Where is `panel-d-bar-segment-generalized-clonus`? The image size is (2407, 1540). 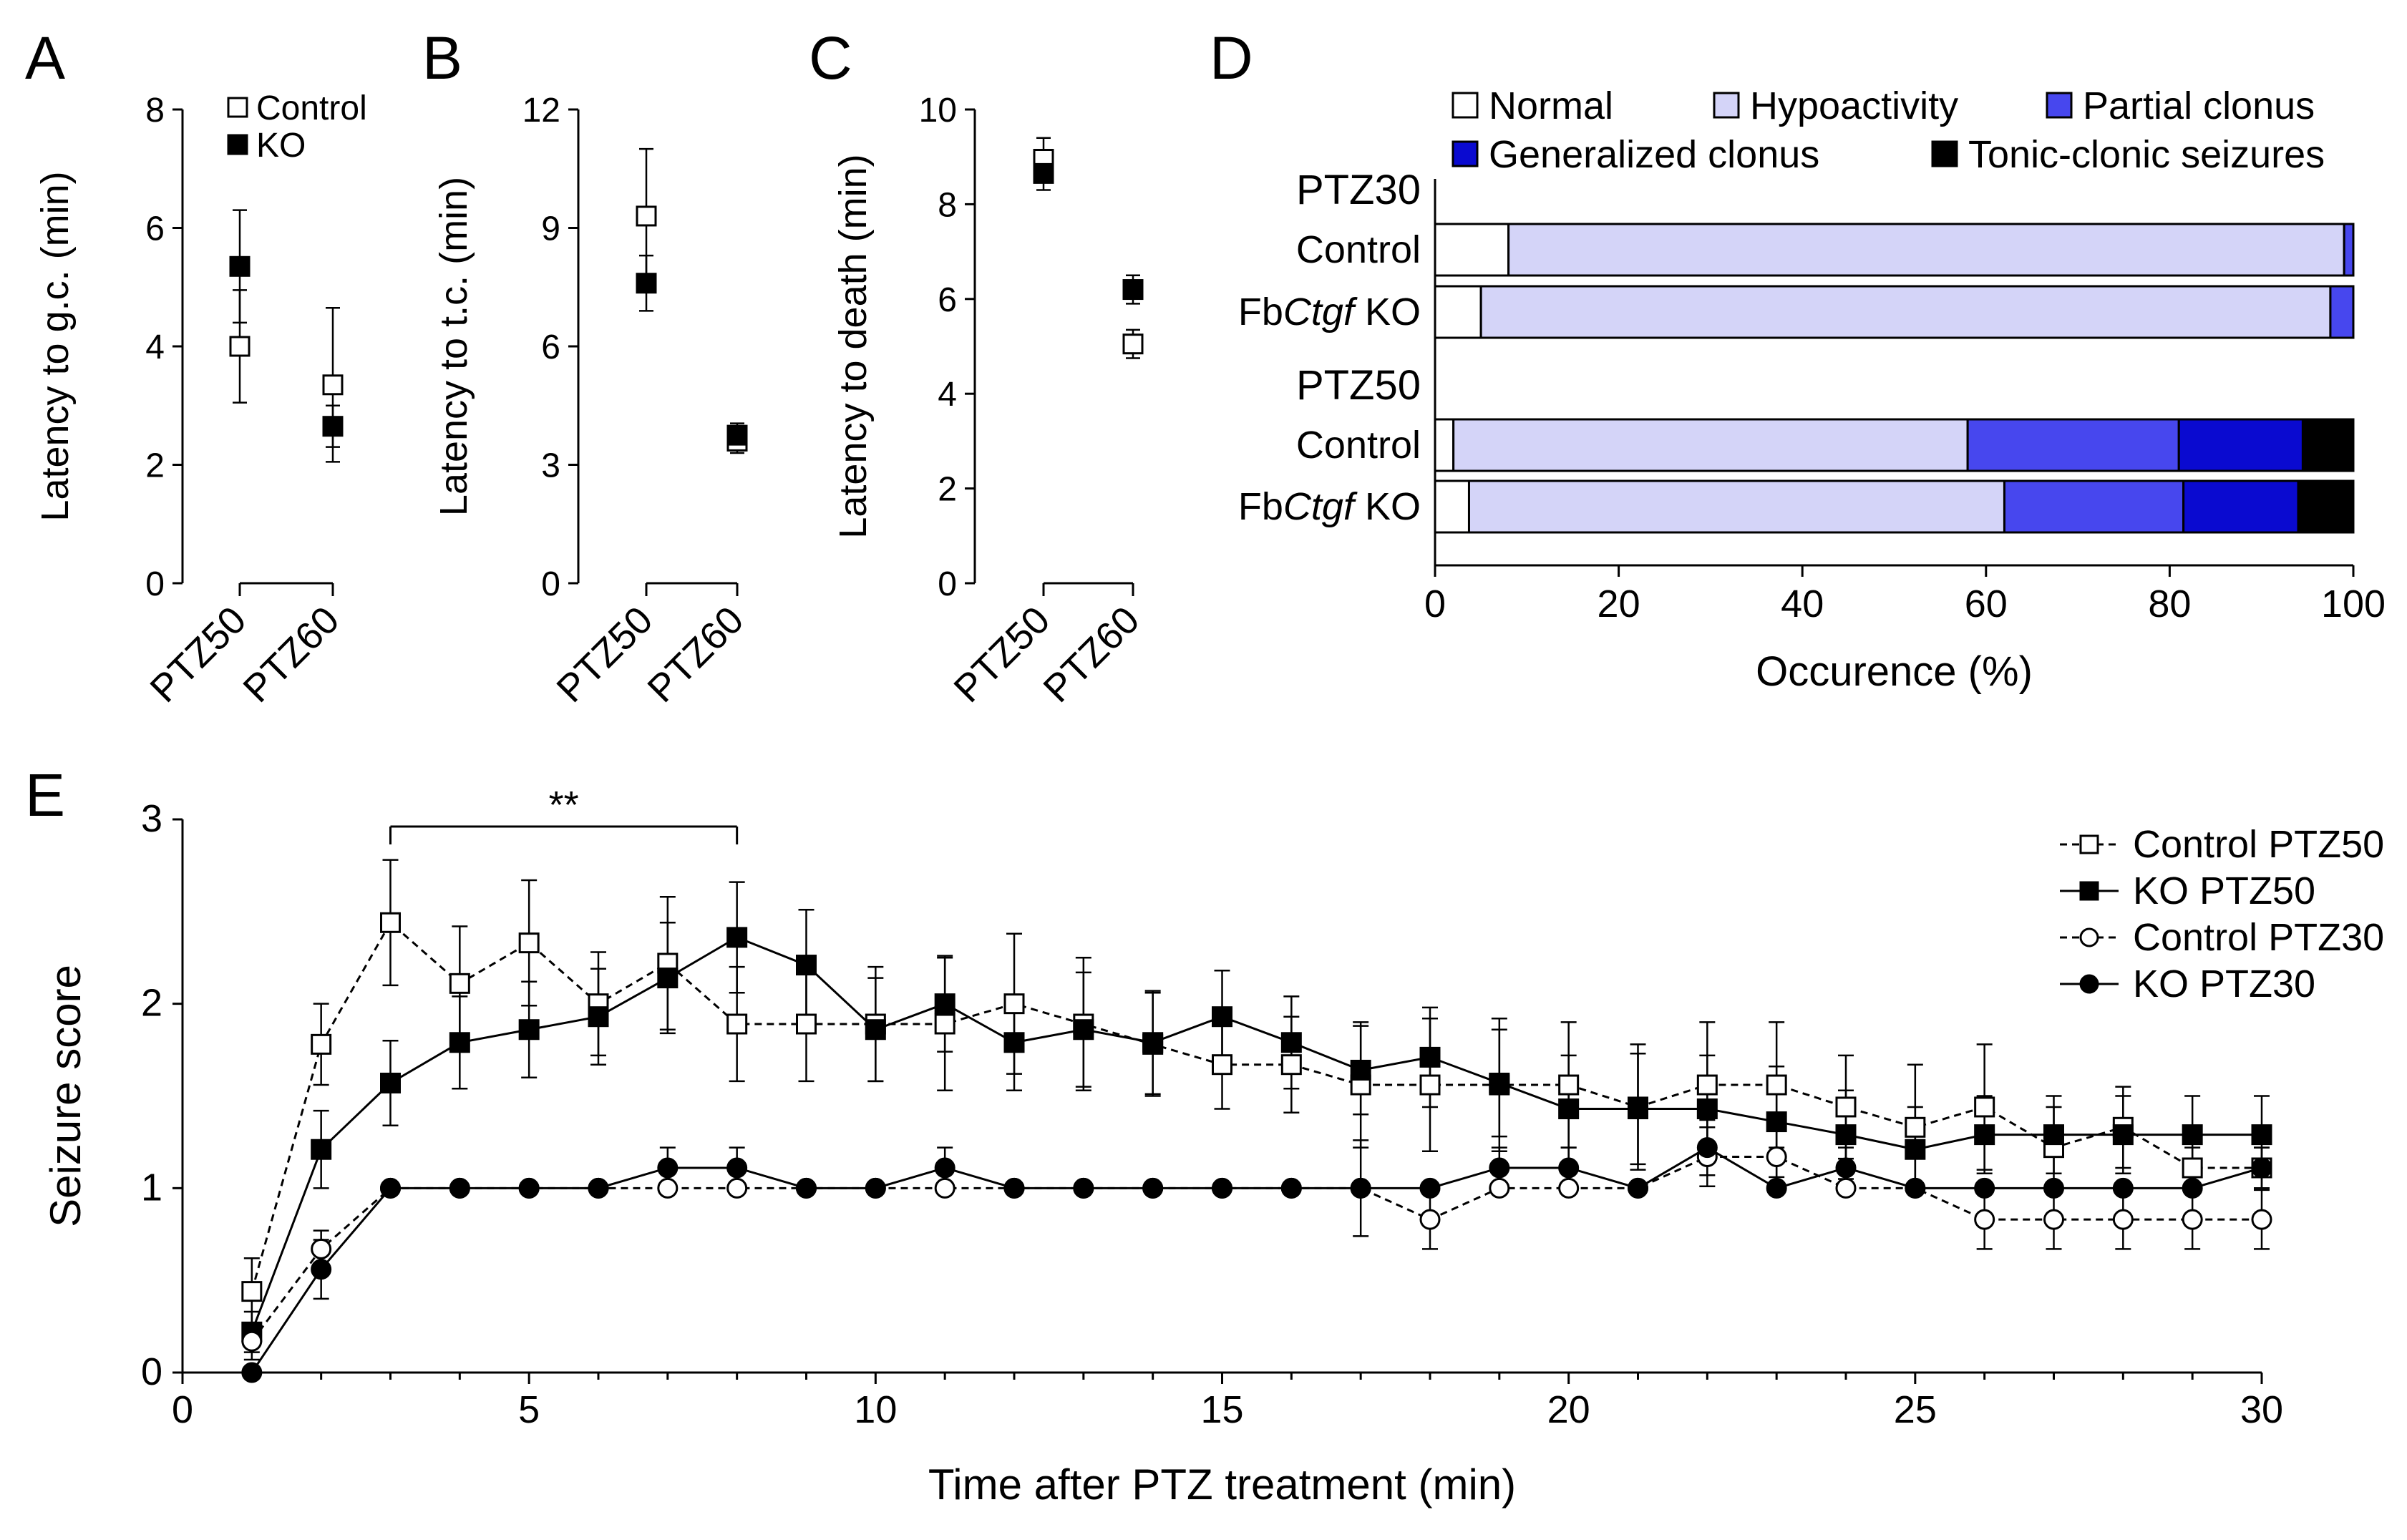 panel-d-bar-segment-generalized-clonus is located at coordinates (2241, 506).